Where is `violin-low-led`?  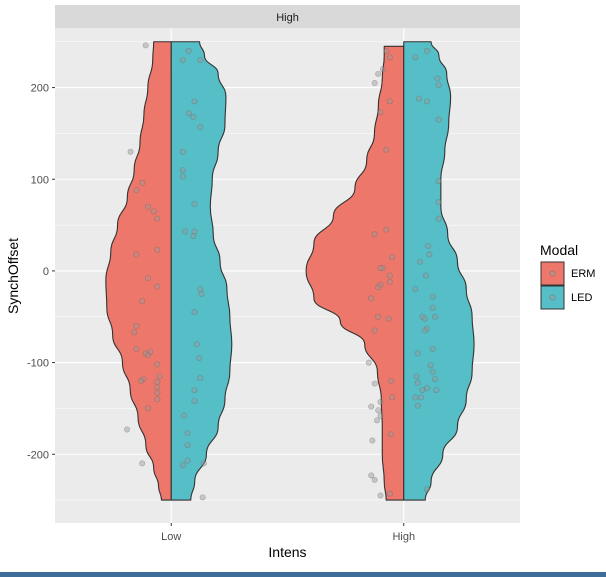
violin-low-led is located at coordinates (201, 271).